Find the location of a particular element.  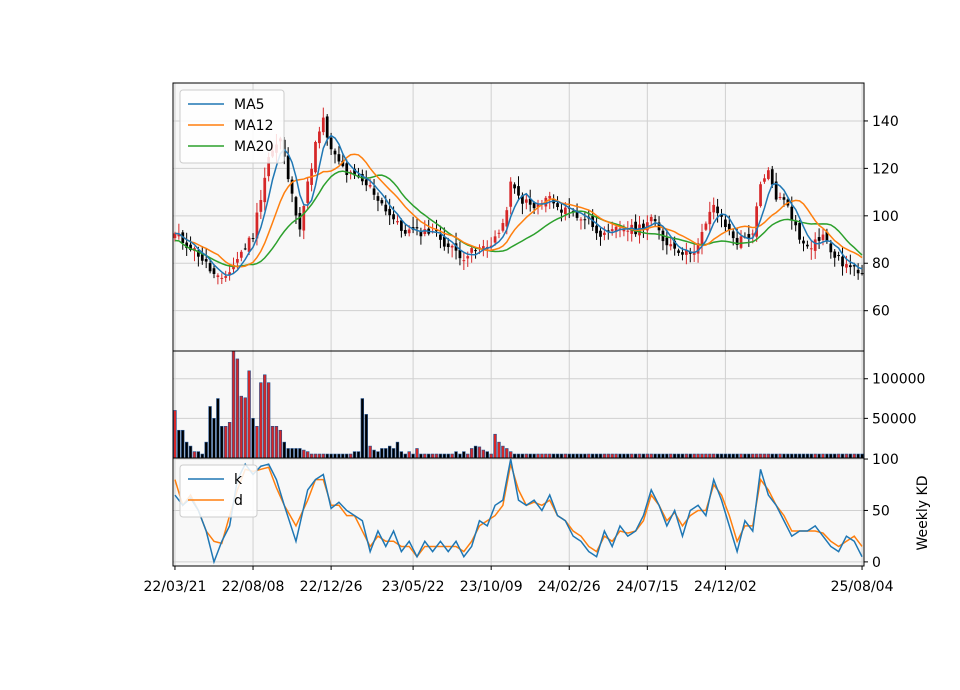

price-legend-entry: MA12 is located at coordinates (253, 126).